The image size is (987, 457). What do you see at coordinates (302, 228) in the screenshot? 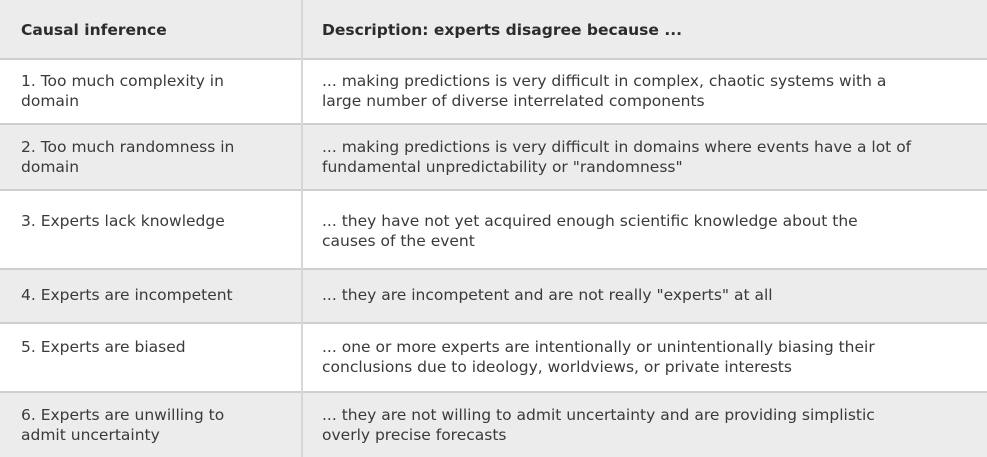
I see `column-divider` at bounding box center [302, 228].